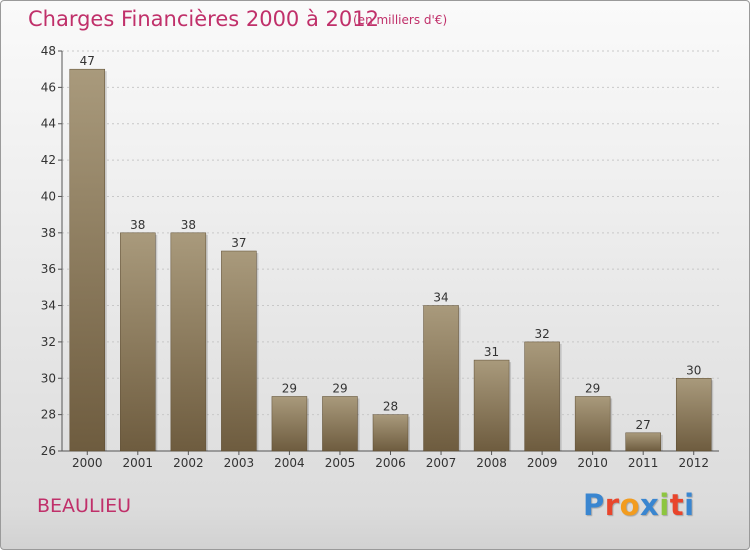 Image resolution: width=750 pixels, height=550 pixels. What do you see at coordinates (491, 352) in the screenshot?
I see `bar-value-label: 31` at bounding box center [491, 352].